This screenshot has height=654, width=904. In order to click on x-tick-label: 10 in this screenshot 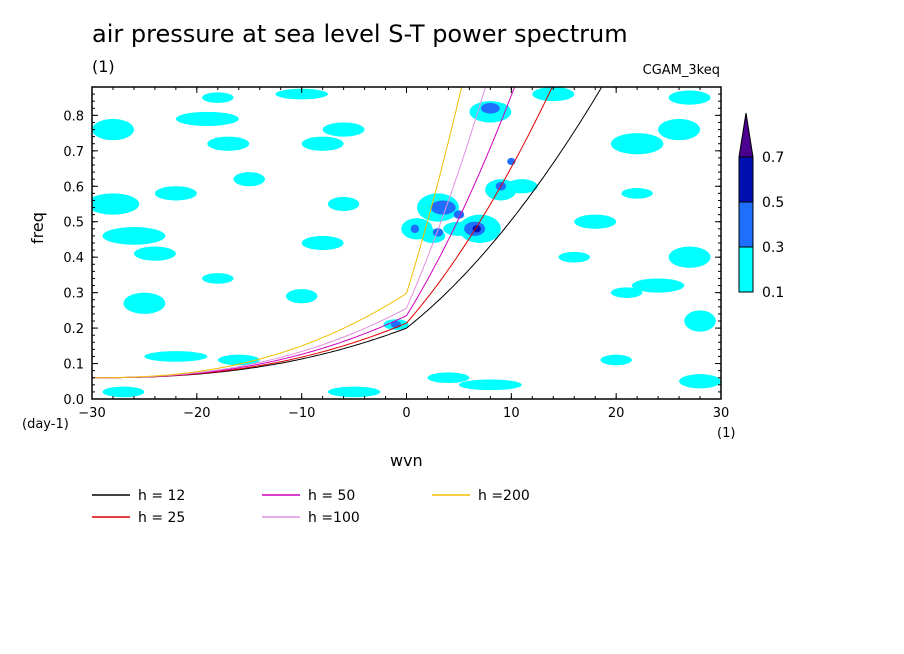, I will do `click(511, 413)`.